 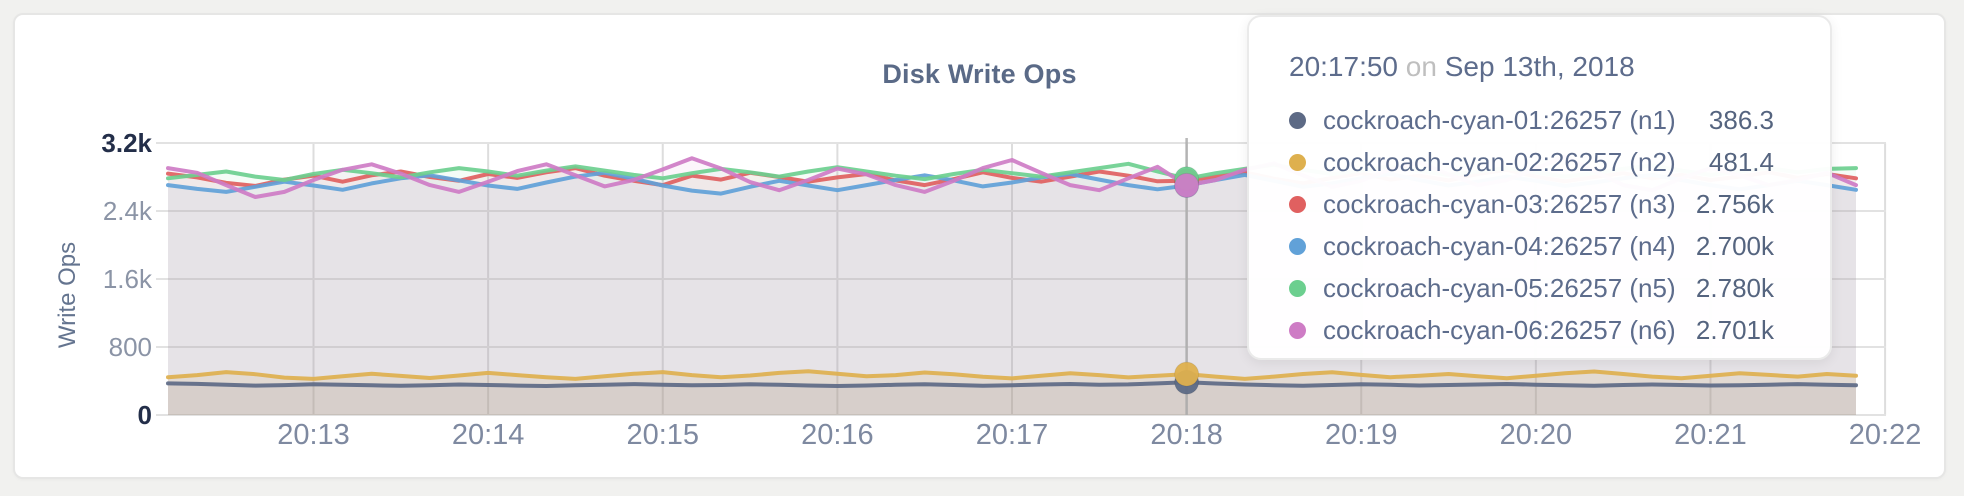 I want to click on series-value: 2.780k, so click(x=1734, y=287).